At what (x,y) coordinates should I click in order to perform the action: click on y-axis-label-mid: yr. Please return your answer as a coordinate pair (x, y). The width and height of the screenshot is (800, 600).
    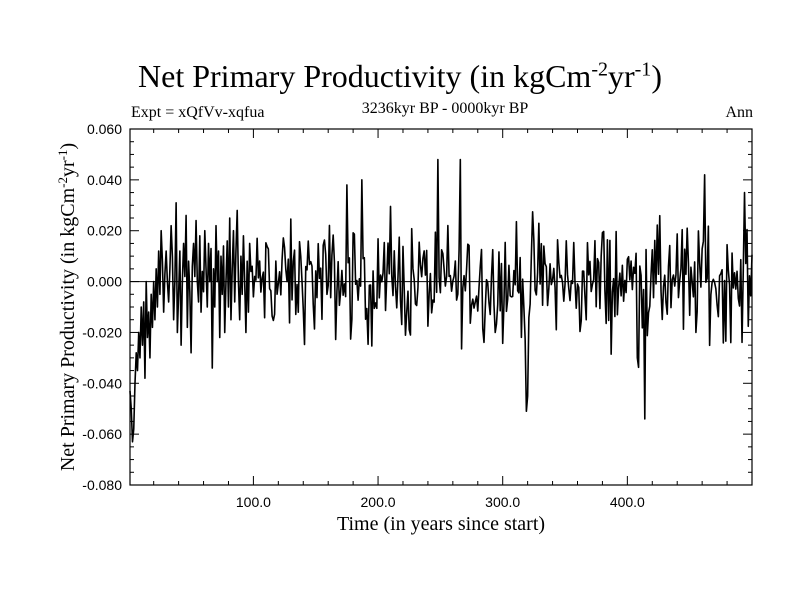
    Looking at the image, I should click on (68, 168).